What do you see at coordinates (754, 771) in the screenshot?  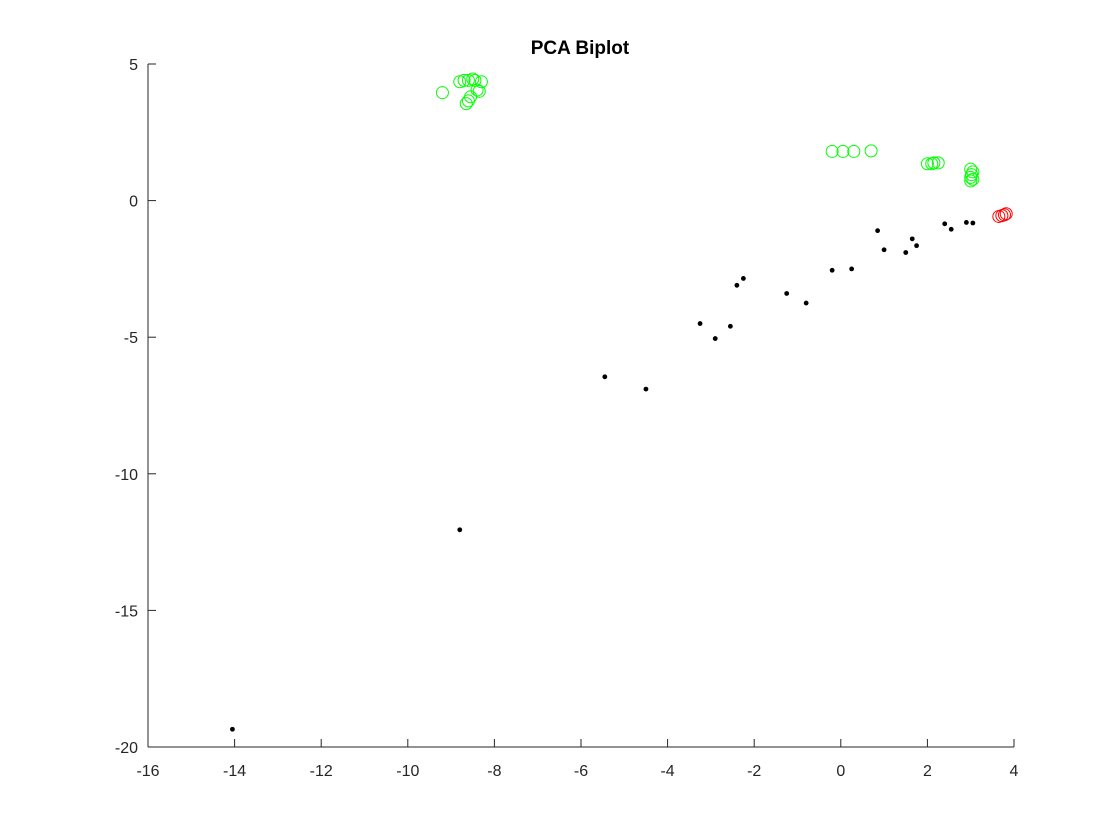 I see `x-tick-label: -2` at bounding box center [754, 771].